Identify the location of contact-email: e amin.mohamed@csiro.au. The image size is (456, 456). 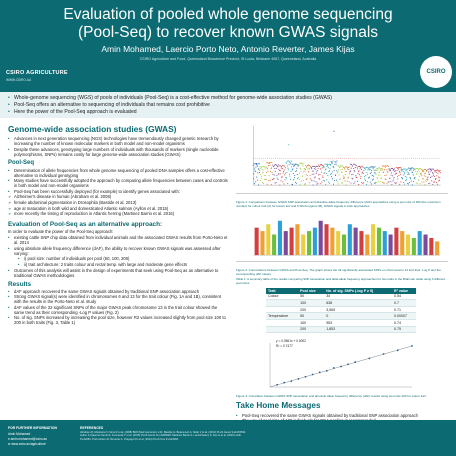
(28, 439).